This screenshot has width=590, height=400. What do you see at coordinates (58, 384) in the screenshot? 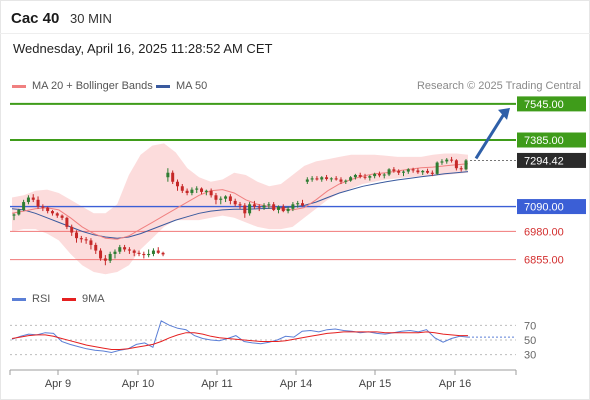
I see `x-tick-label: Apr 9` at bounding box center [58, 384].